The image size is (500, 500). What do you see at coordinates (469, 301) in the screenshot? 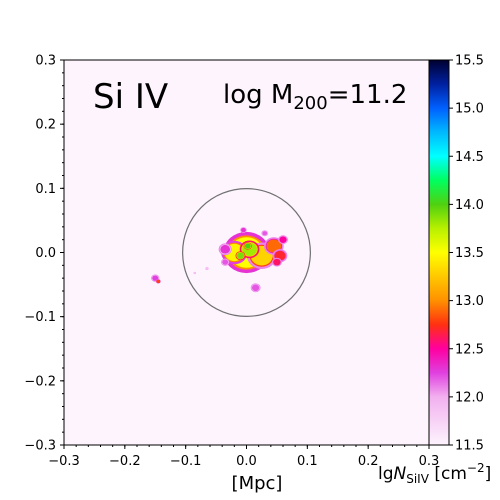
I see `colorbar-tick-label: 13.0` at bounding box center [469, 301].